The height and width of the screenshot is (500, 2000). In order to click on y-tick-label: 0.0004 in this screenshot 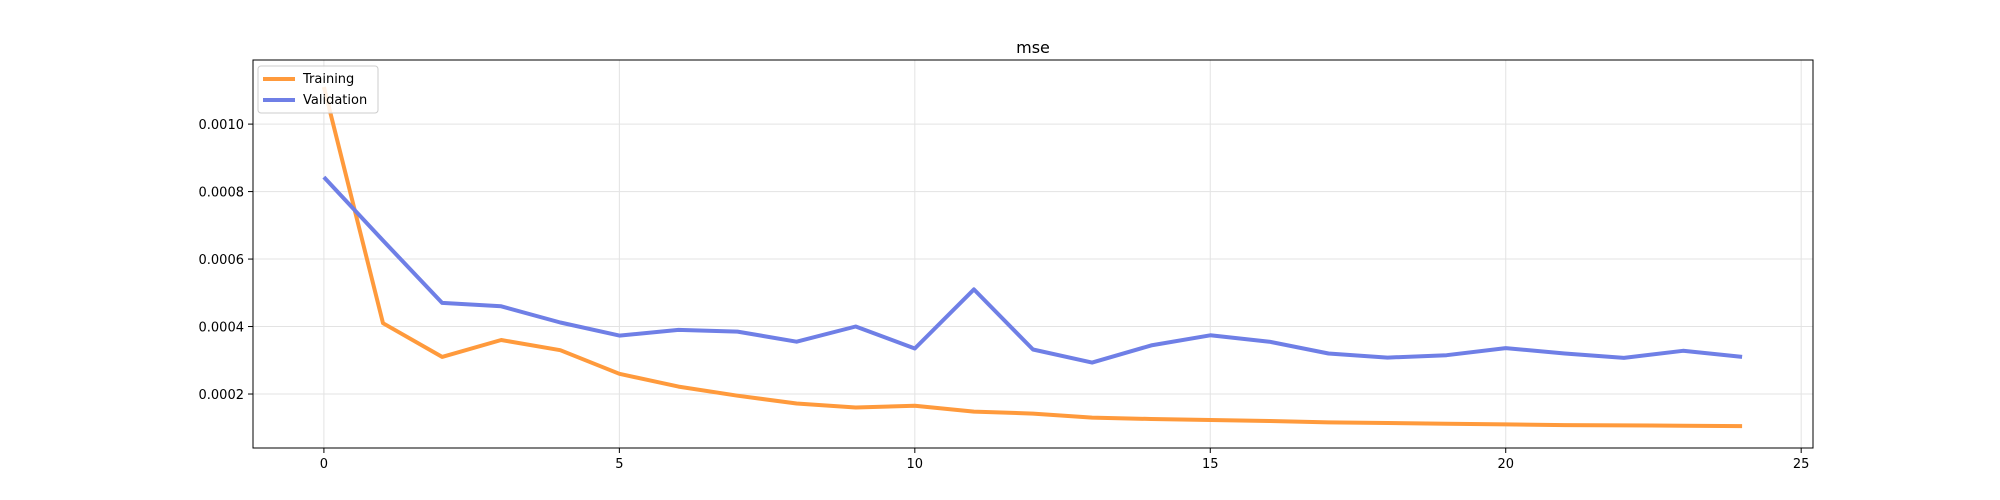, I will do `click(222, 328)`.